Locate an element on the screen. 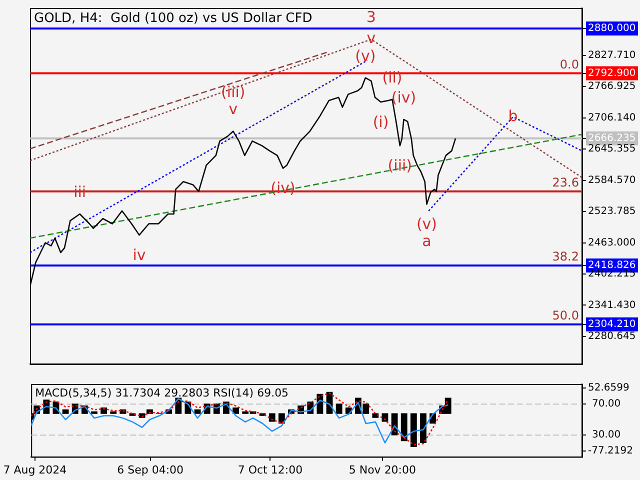 This screenshot has height=480, width=640. y-tick-label: 2792.900 is located at coordinates (612, 73).